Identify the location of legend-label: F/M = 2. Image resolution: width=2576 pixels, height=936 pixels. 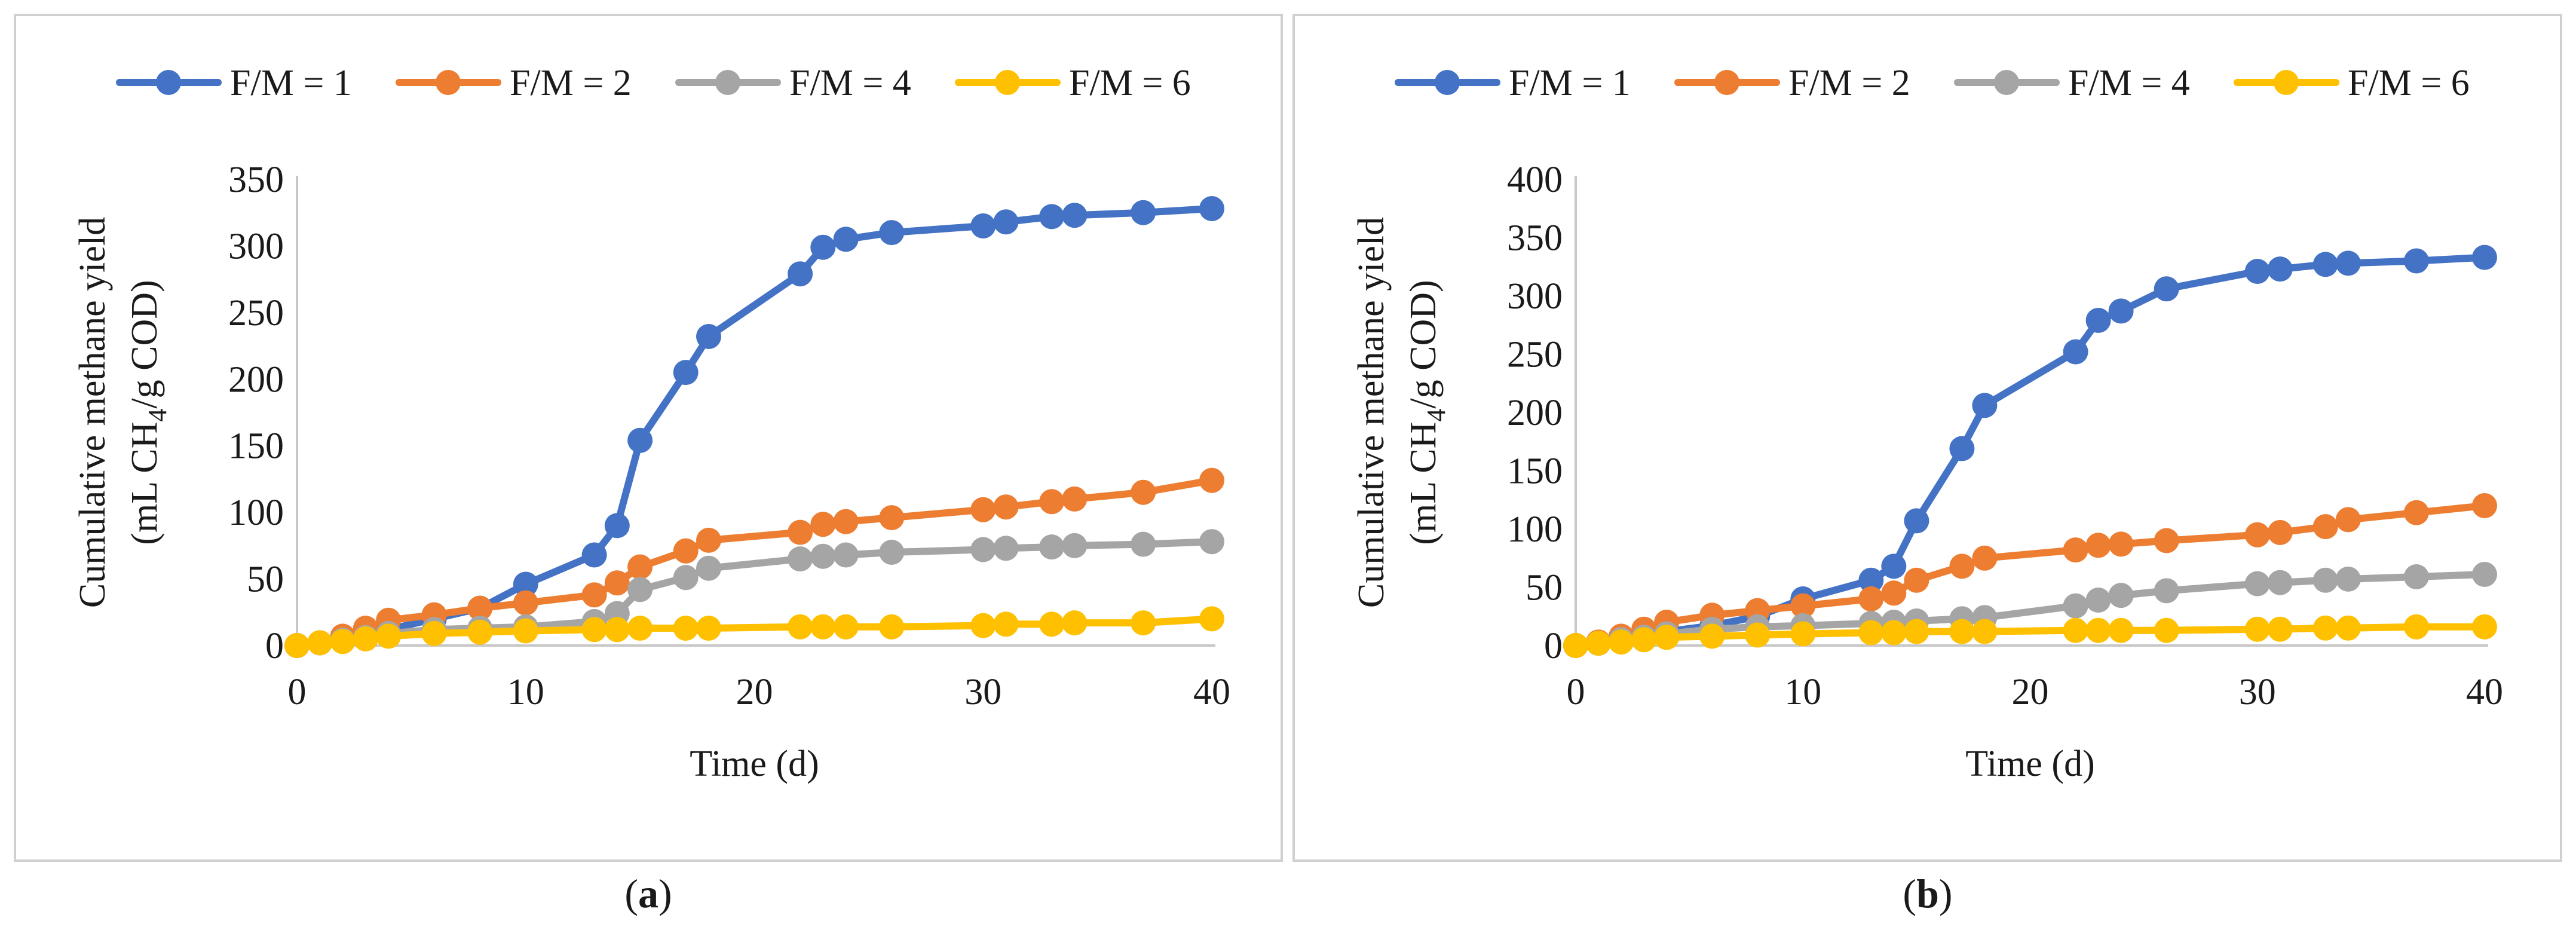
(1849, 83).